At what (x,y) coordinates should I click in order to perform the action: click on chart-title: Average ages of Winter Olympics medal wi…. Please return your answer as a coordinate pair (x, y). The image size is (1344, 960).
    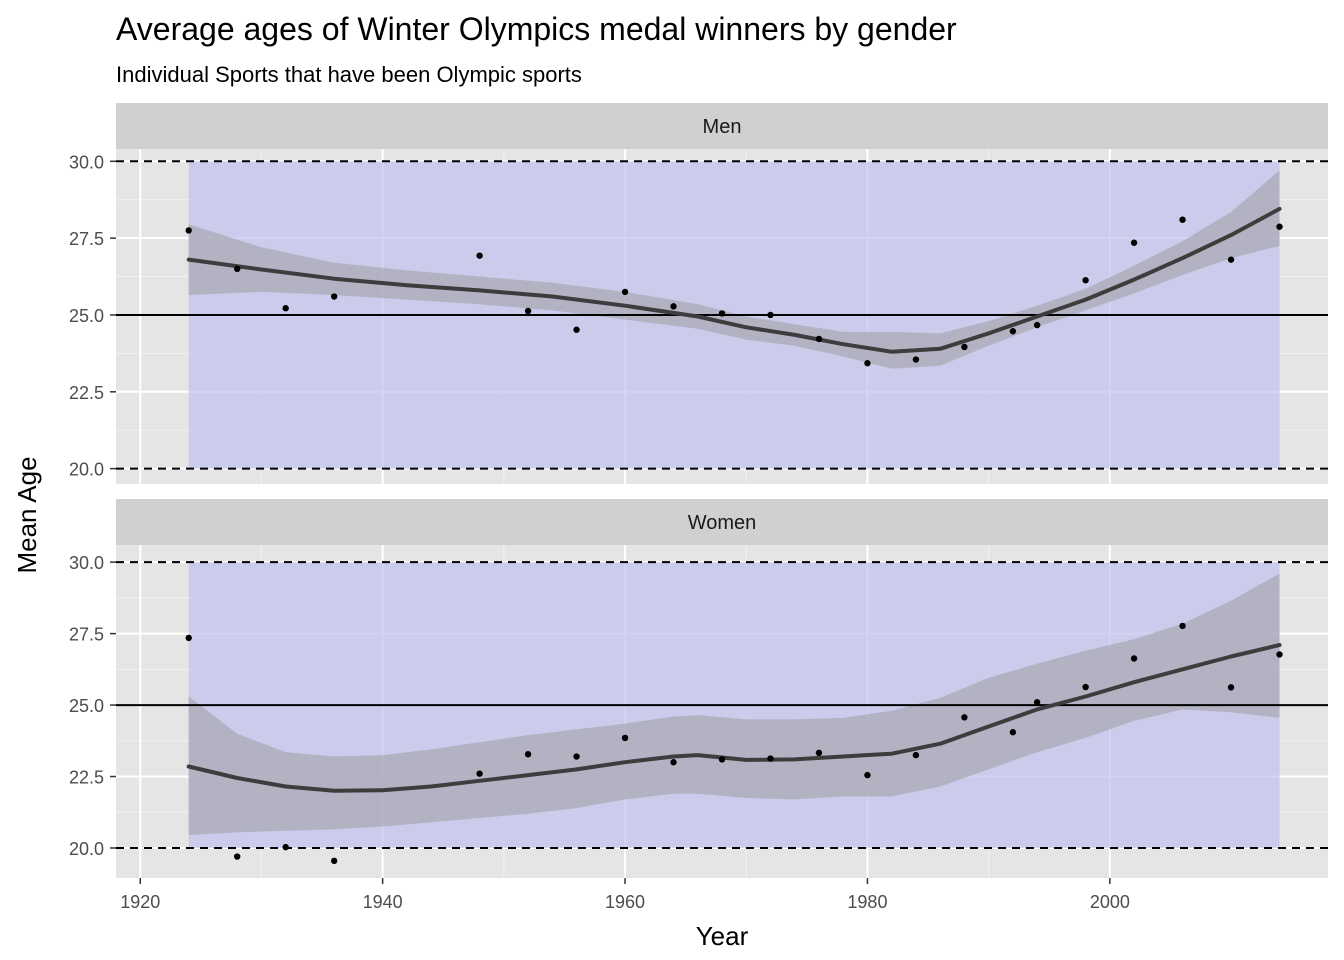
    Looking at the image, I should click on (536, 29).